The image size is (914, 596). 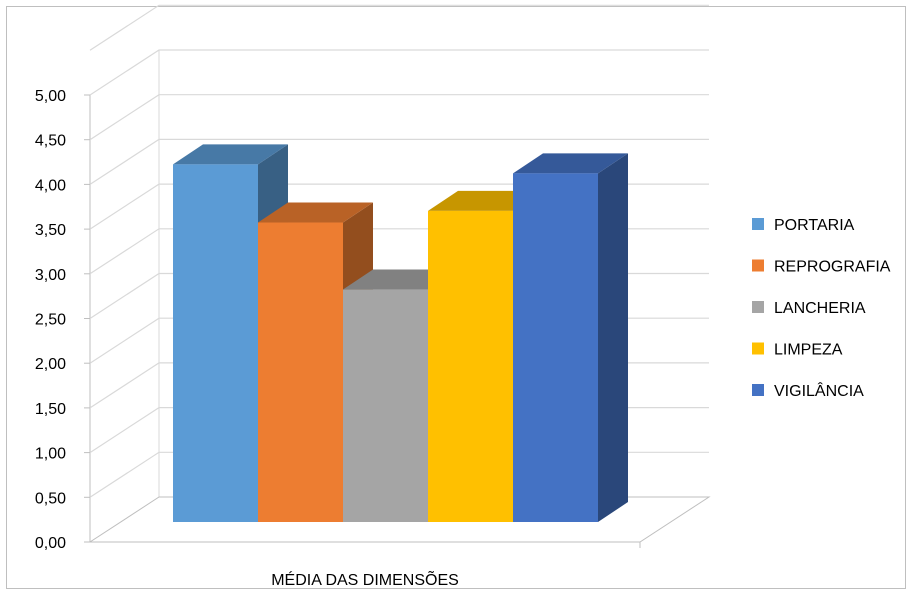 I want to click on legend-label: LANCHERIA, so click(x=820, y=308).